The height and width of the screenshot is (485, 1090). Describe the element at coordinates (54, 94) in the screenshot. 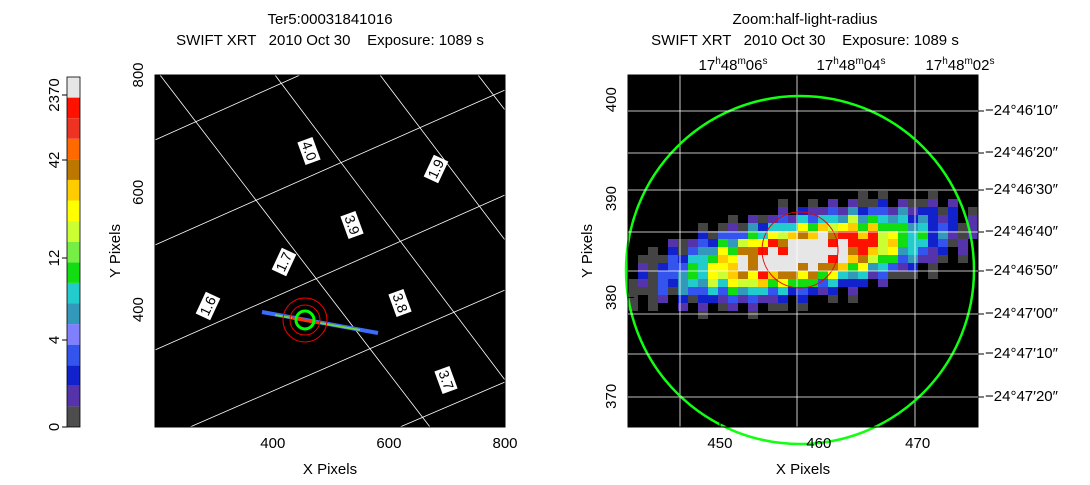

I see `colorbar-tick-label: 2370` at that location.